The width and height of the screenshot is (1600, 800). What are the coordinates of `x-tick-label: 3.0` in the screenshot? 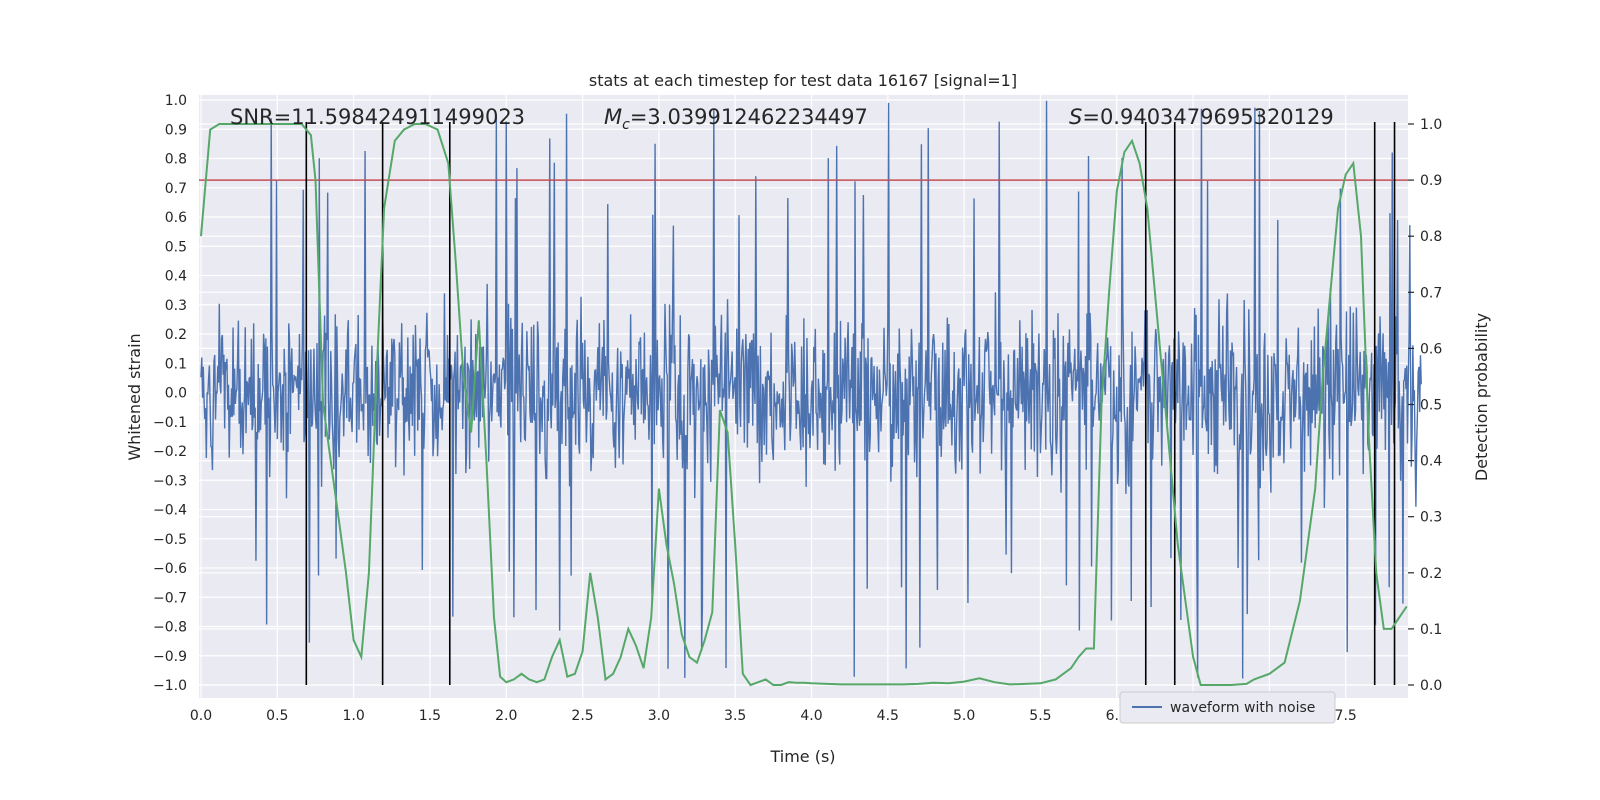 It's located at (659, 716).